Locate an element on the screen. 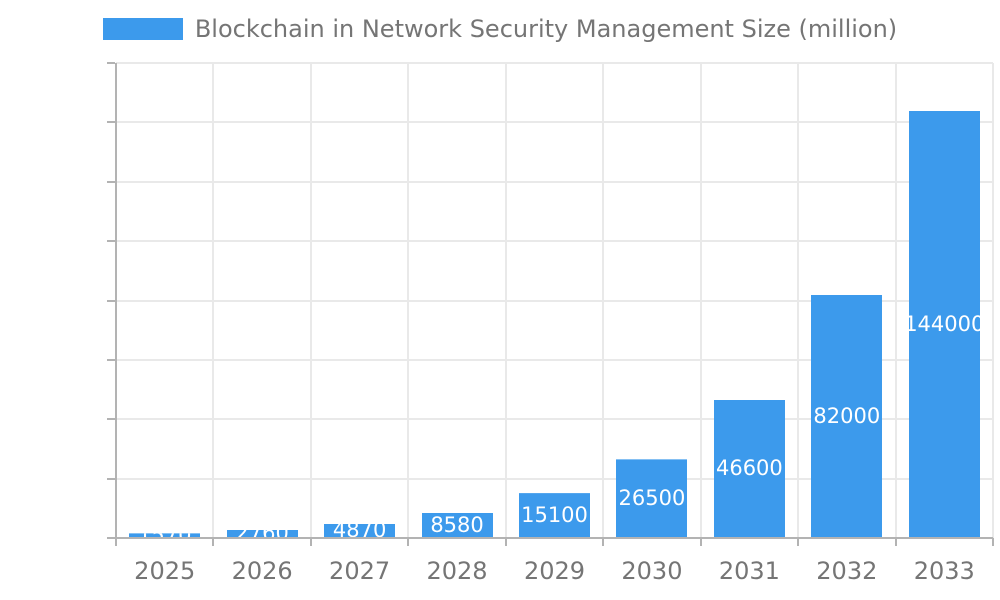 This screenshot has height=600, width=1000. x-tick-label: 2028 is located at coordinates (457, 571).